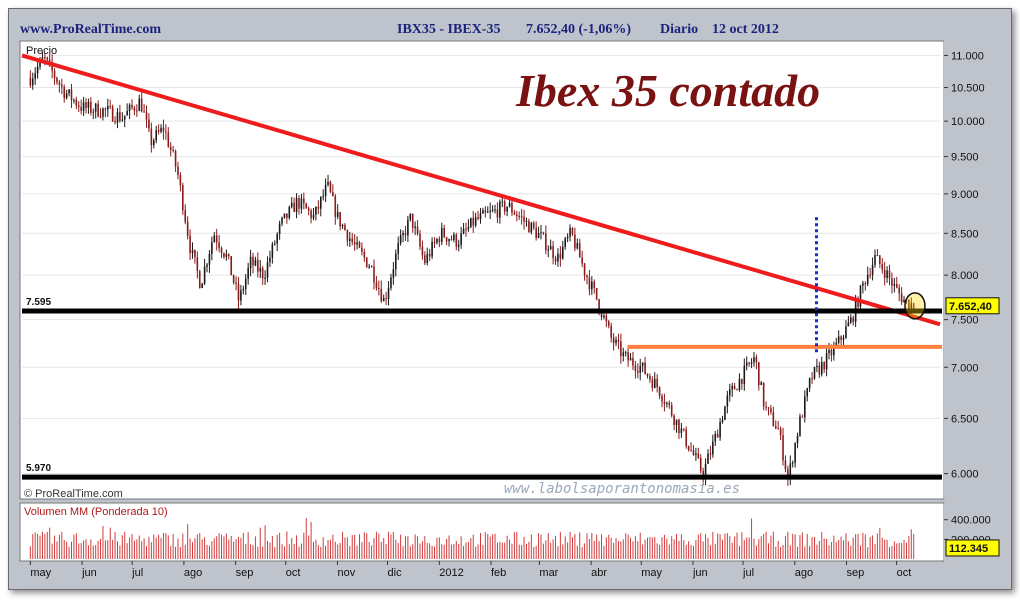  What do you see at coordinates (970, 307) in the screenshot?
I see `last-price-label: 7.652,40` at bounding box center [970, 307].